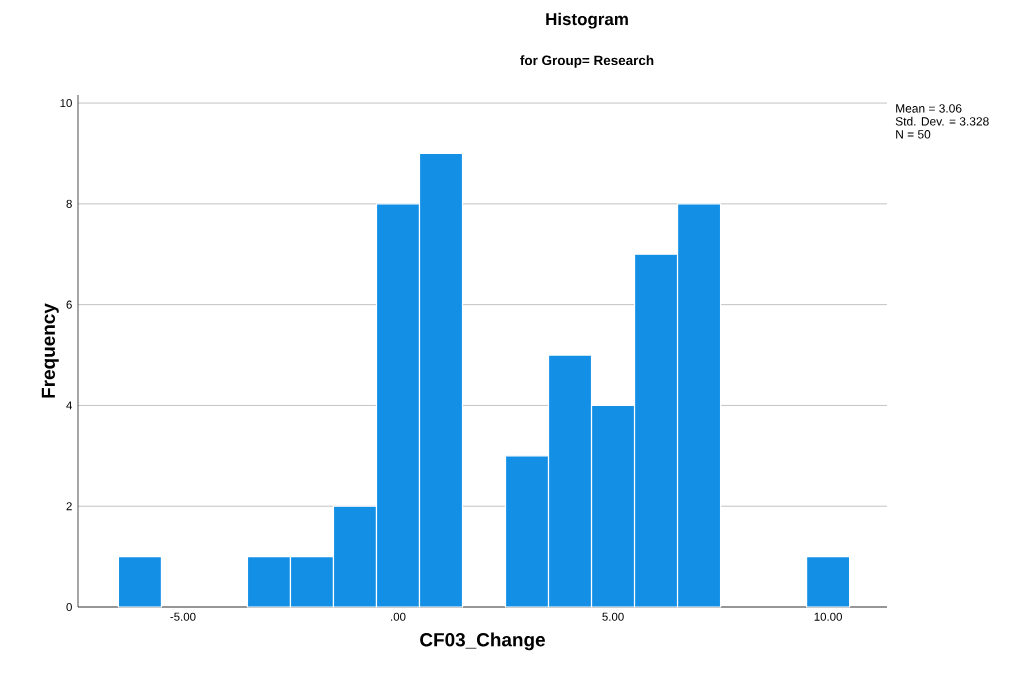  I want to click on x-axis-title: CF03_Change, so click(482, 641).